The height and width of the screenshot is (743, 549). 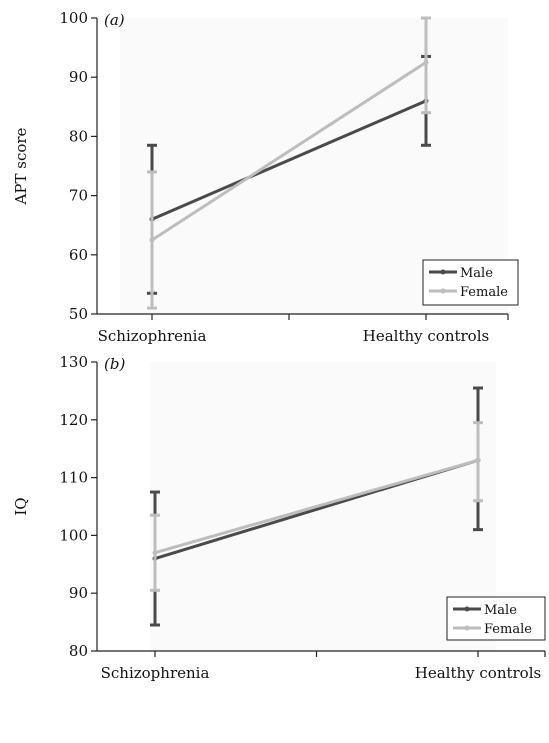 What do you see at coordinates (114, 20) in the screenshot?
I see `panel-a-panel-label: (a)` at bounding box center [114, 20].